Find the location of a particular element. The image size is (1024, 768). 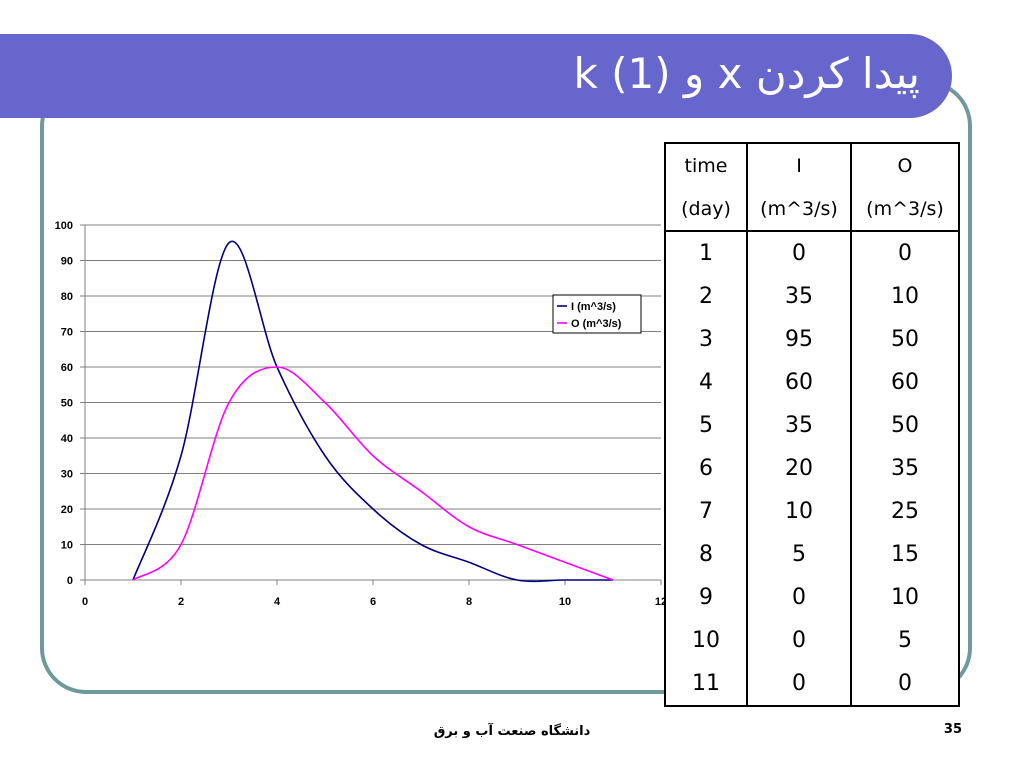

legend-label: I (m^3/s) is located at coordinates (593, 307).